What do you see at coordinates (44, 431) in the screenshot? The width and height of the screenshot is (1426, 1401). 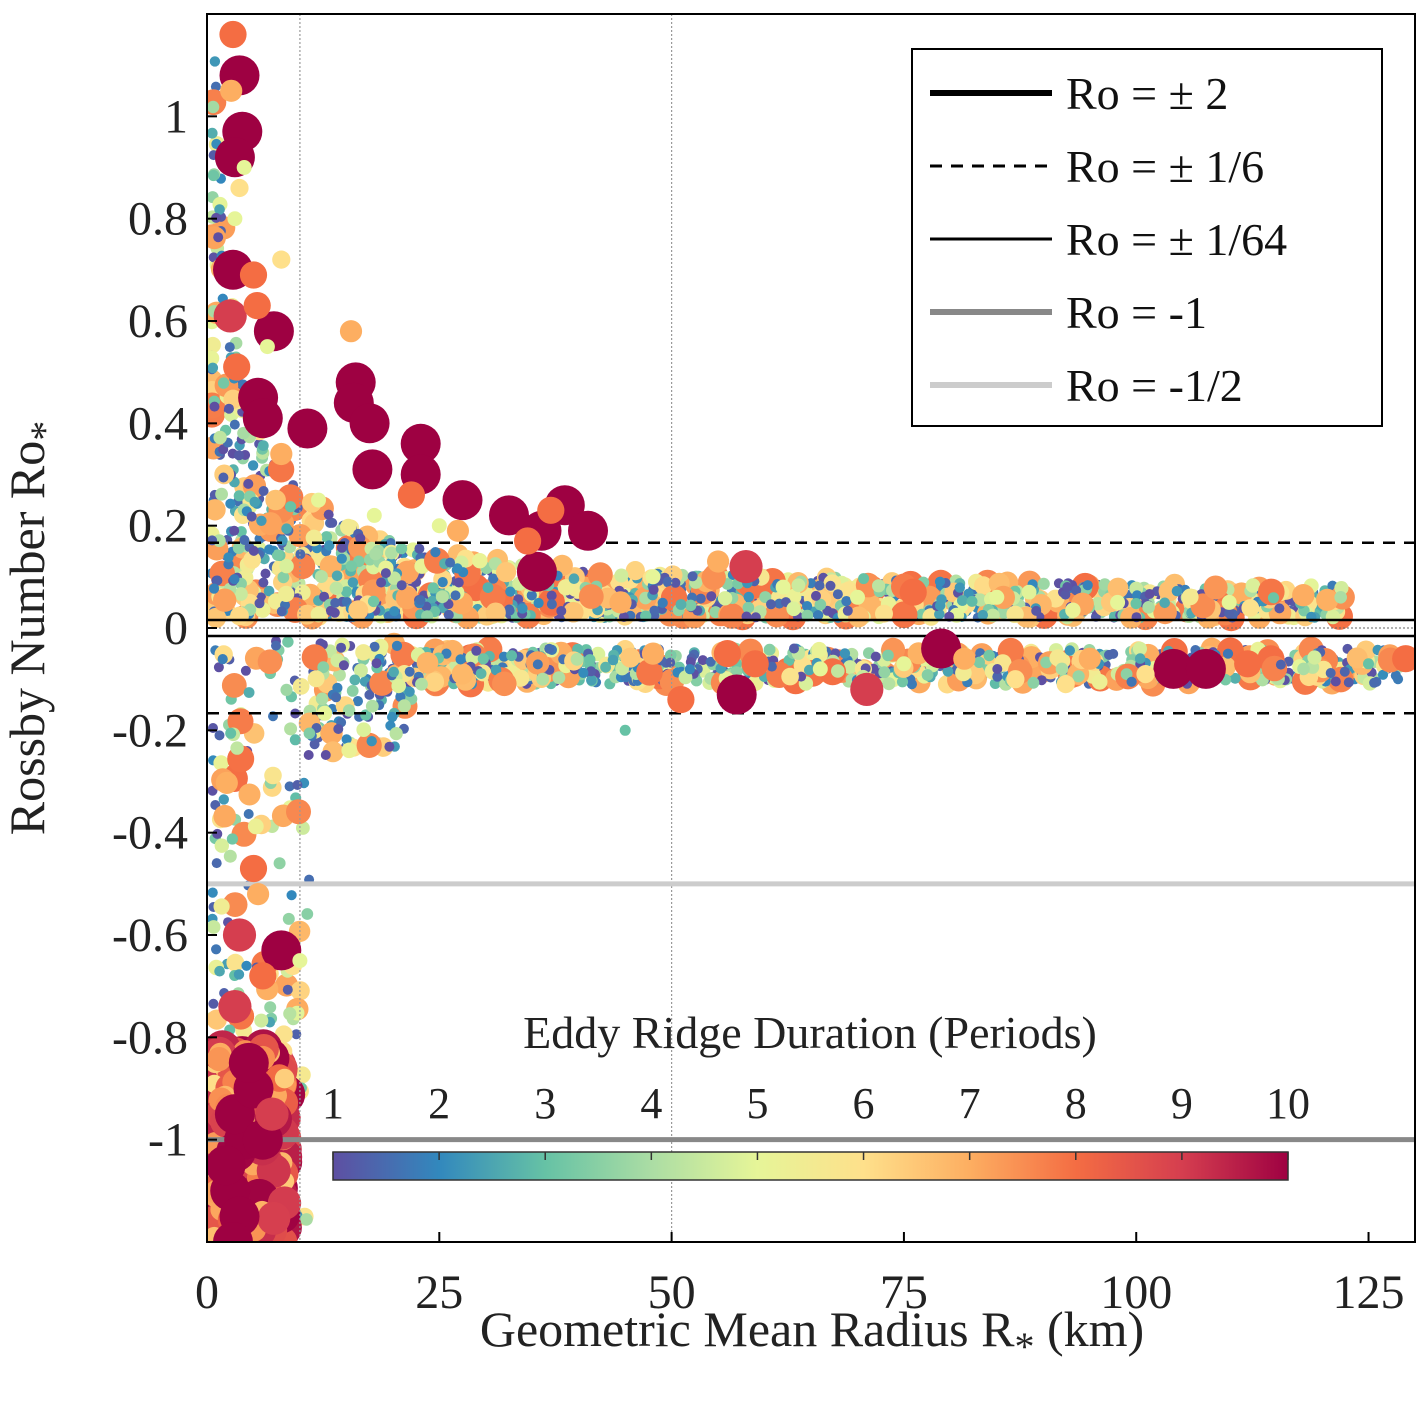 I see `y-axis-label-sub: *` at bounding box center [44, 431].